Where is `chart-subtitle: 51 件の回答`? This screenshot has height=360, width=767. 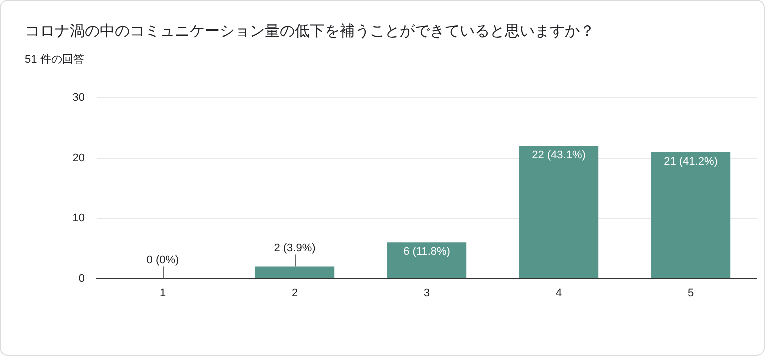 chart-subtitle: 51 件の回答 is located at coordinates (54, 60).